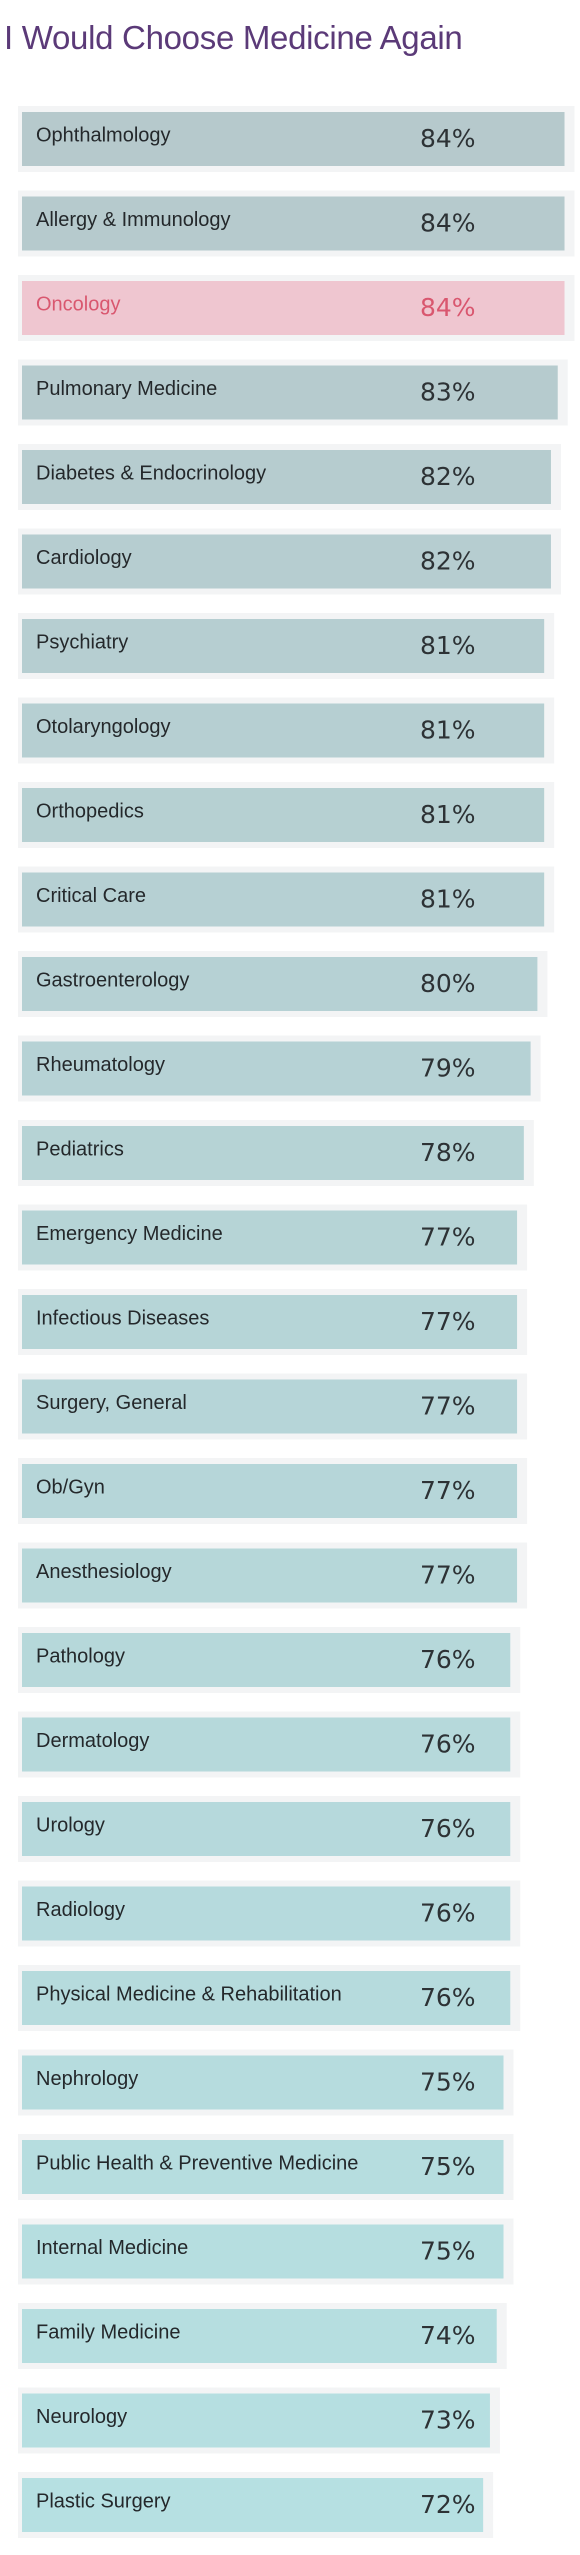  What do you see at coordinates (233, 37) in the screenshot?
I see `chart-title: I Would Choose Medicine Again` at bounding box center [233, 37].